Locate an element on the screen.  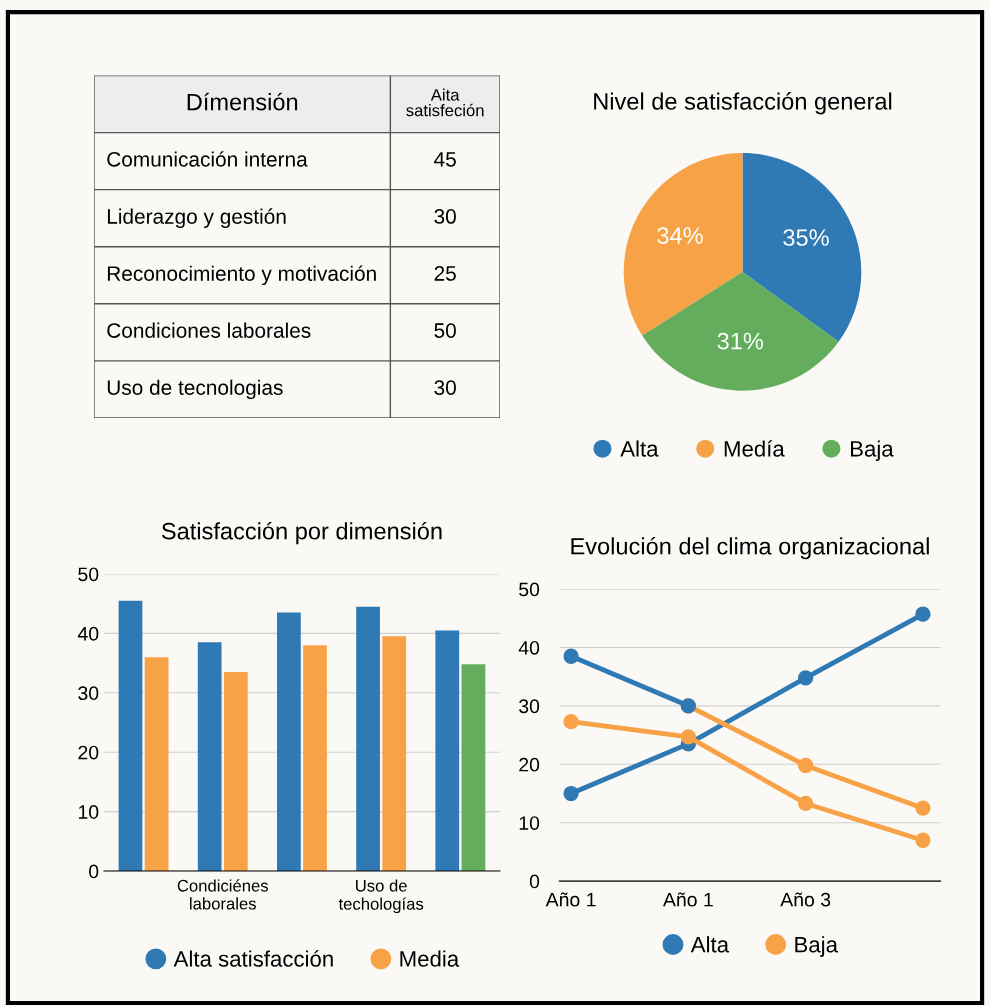
data-label: 45 is located at coordinates (445, 159).